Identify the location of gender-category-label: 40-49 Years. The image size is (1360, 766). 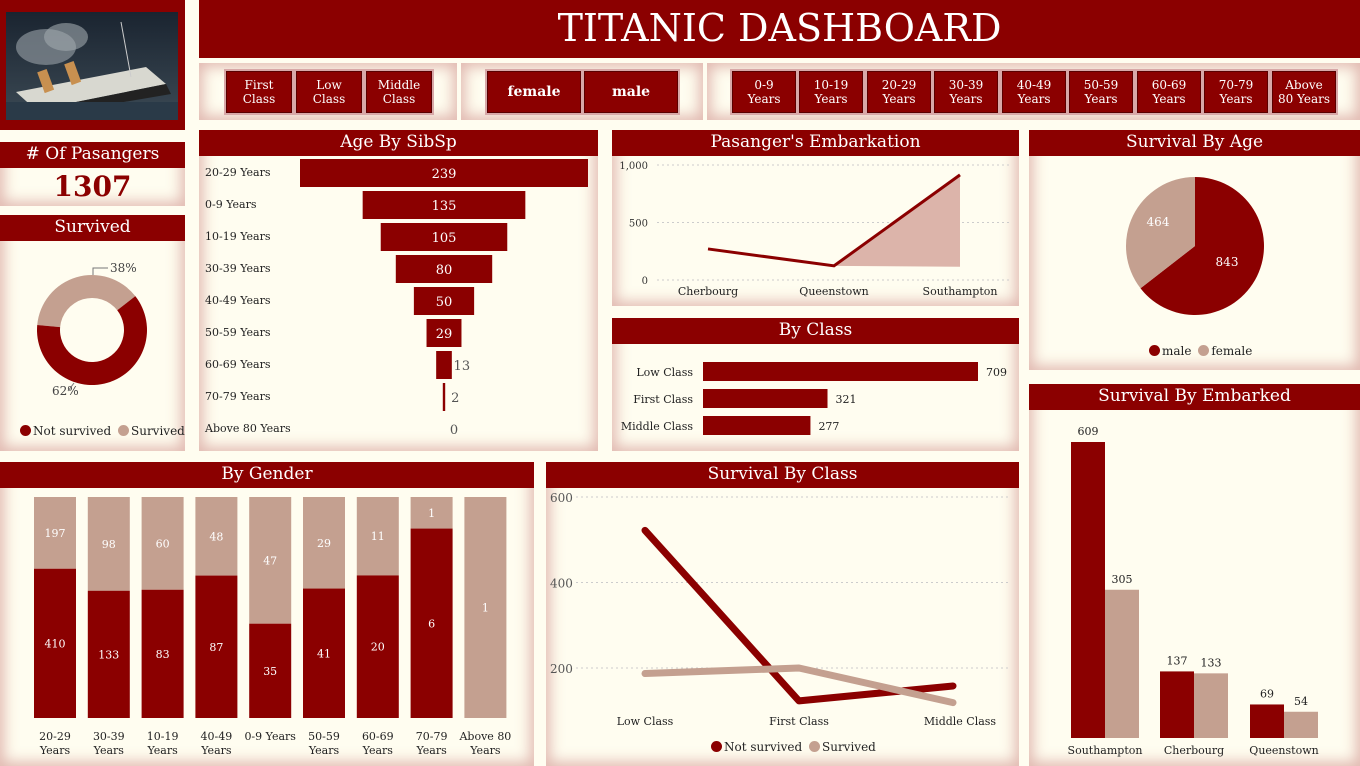
(216, 743).